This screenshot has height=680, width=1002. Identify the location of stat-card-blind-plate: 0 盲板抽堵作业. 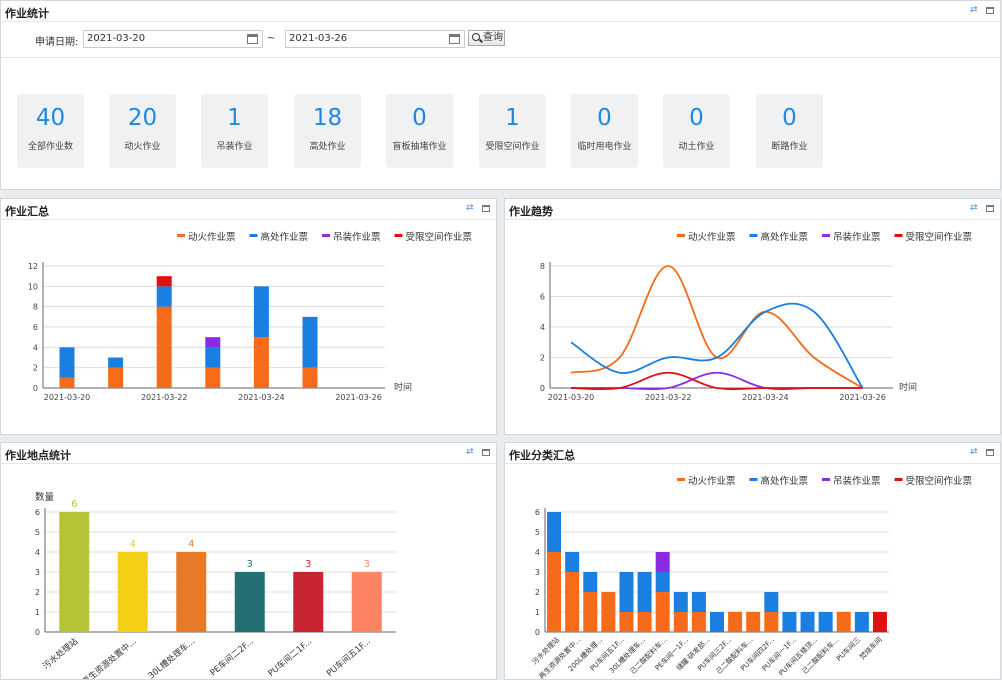
(419, 131).